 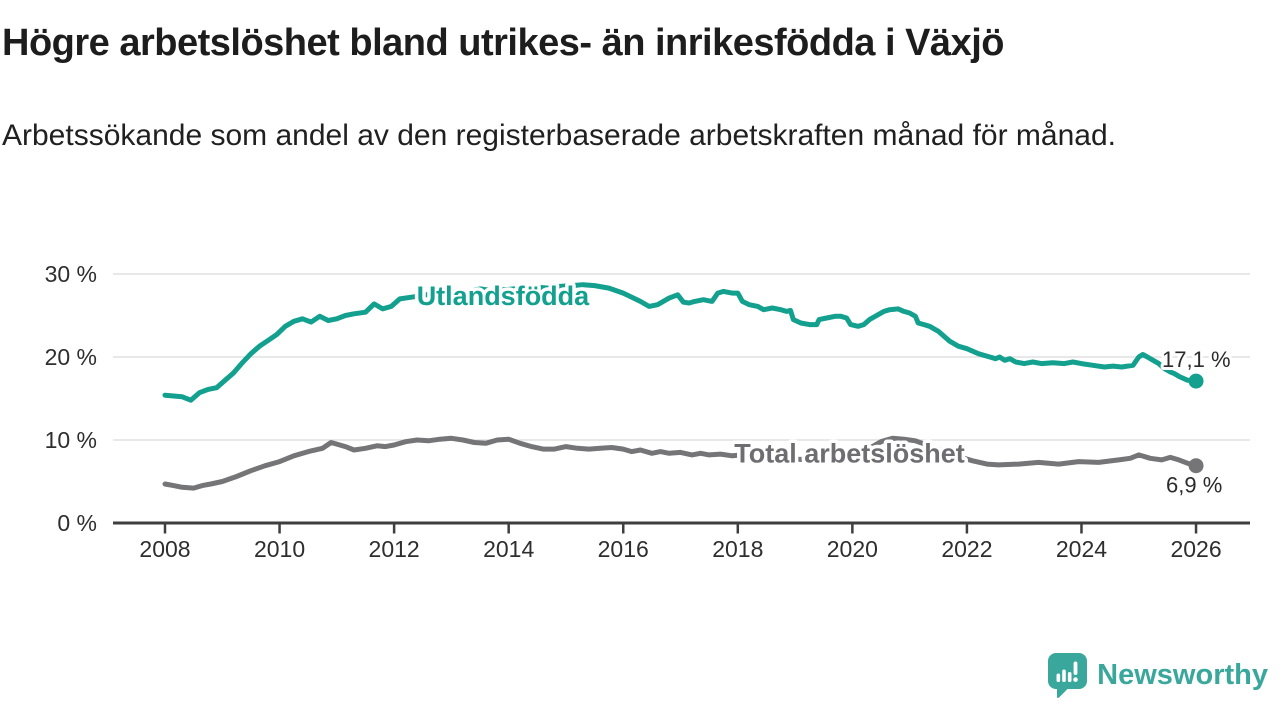 I want to click on x-tick-label: 2016, so click(x=623, y=549).